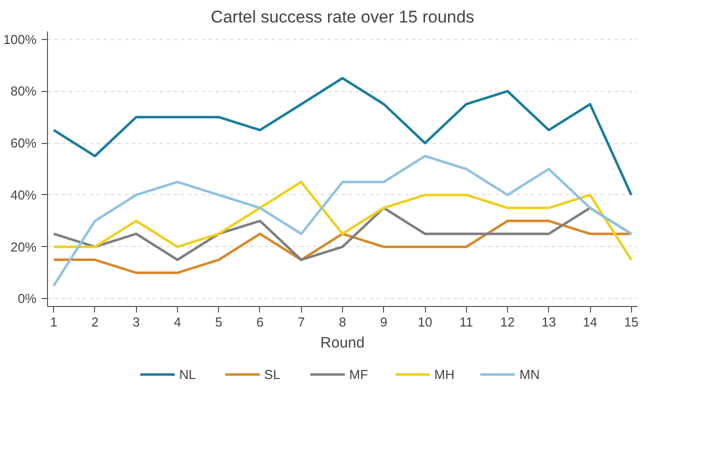 The width and height of the screenshot is (708, 459). Describe the element at coordinates (136, 322) in the screenshot. I see `x-tick-label: 3` at that location.